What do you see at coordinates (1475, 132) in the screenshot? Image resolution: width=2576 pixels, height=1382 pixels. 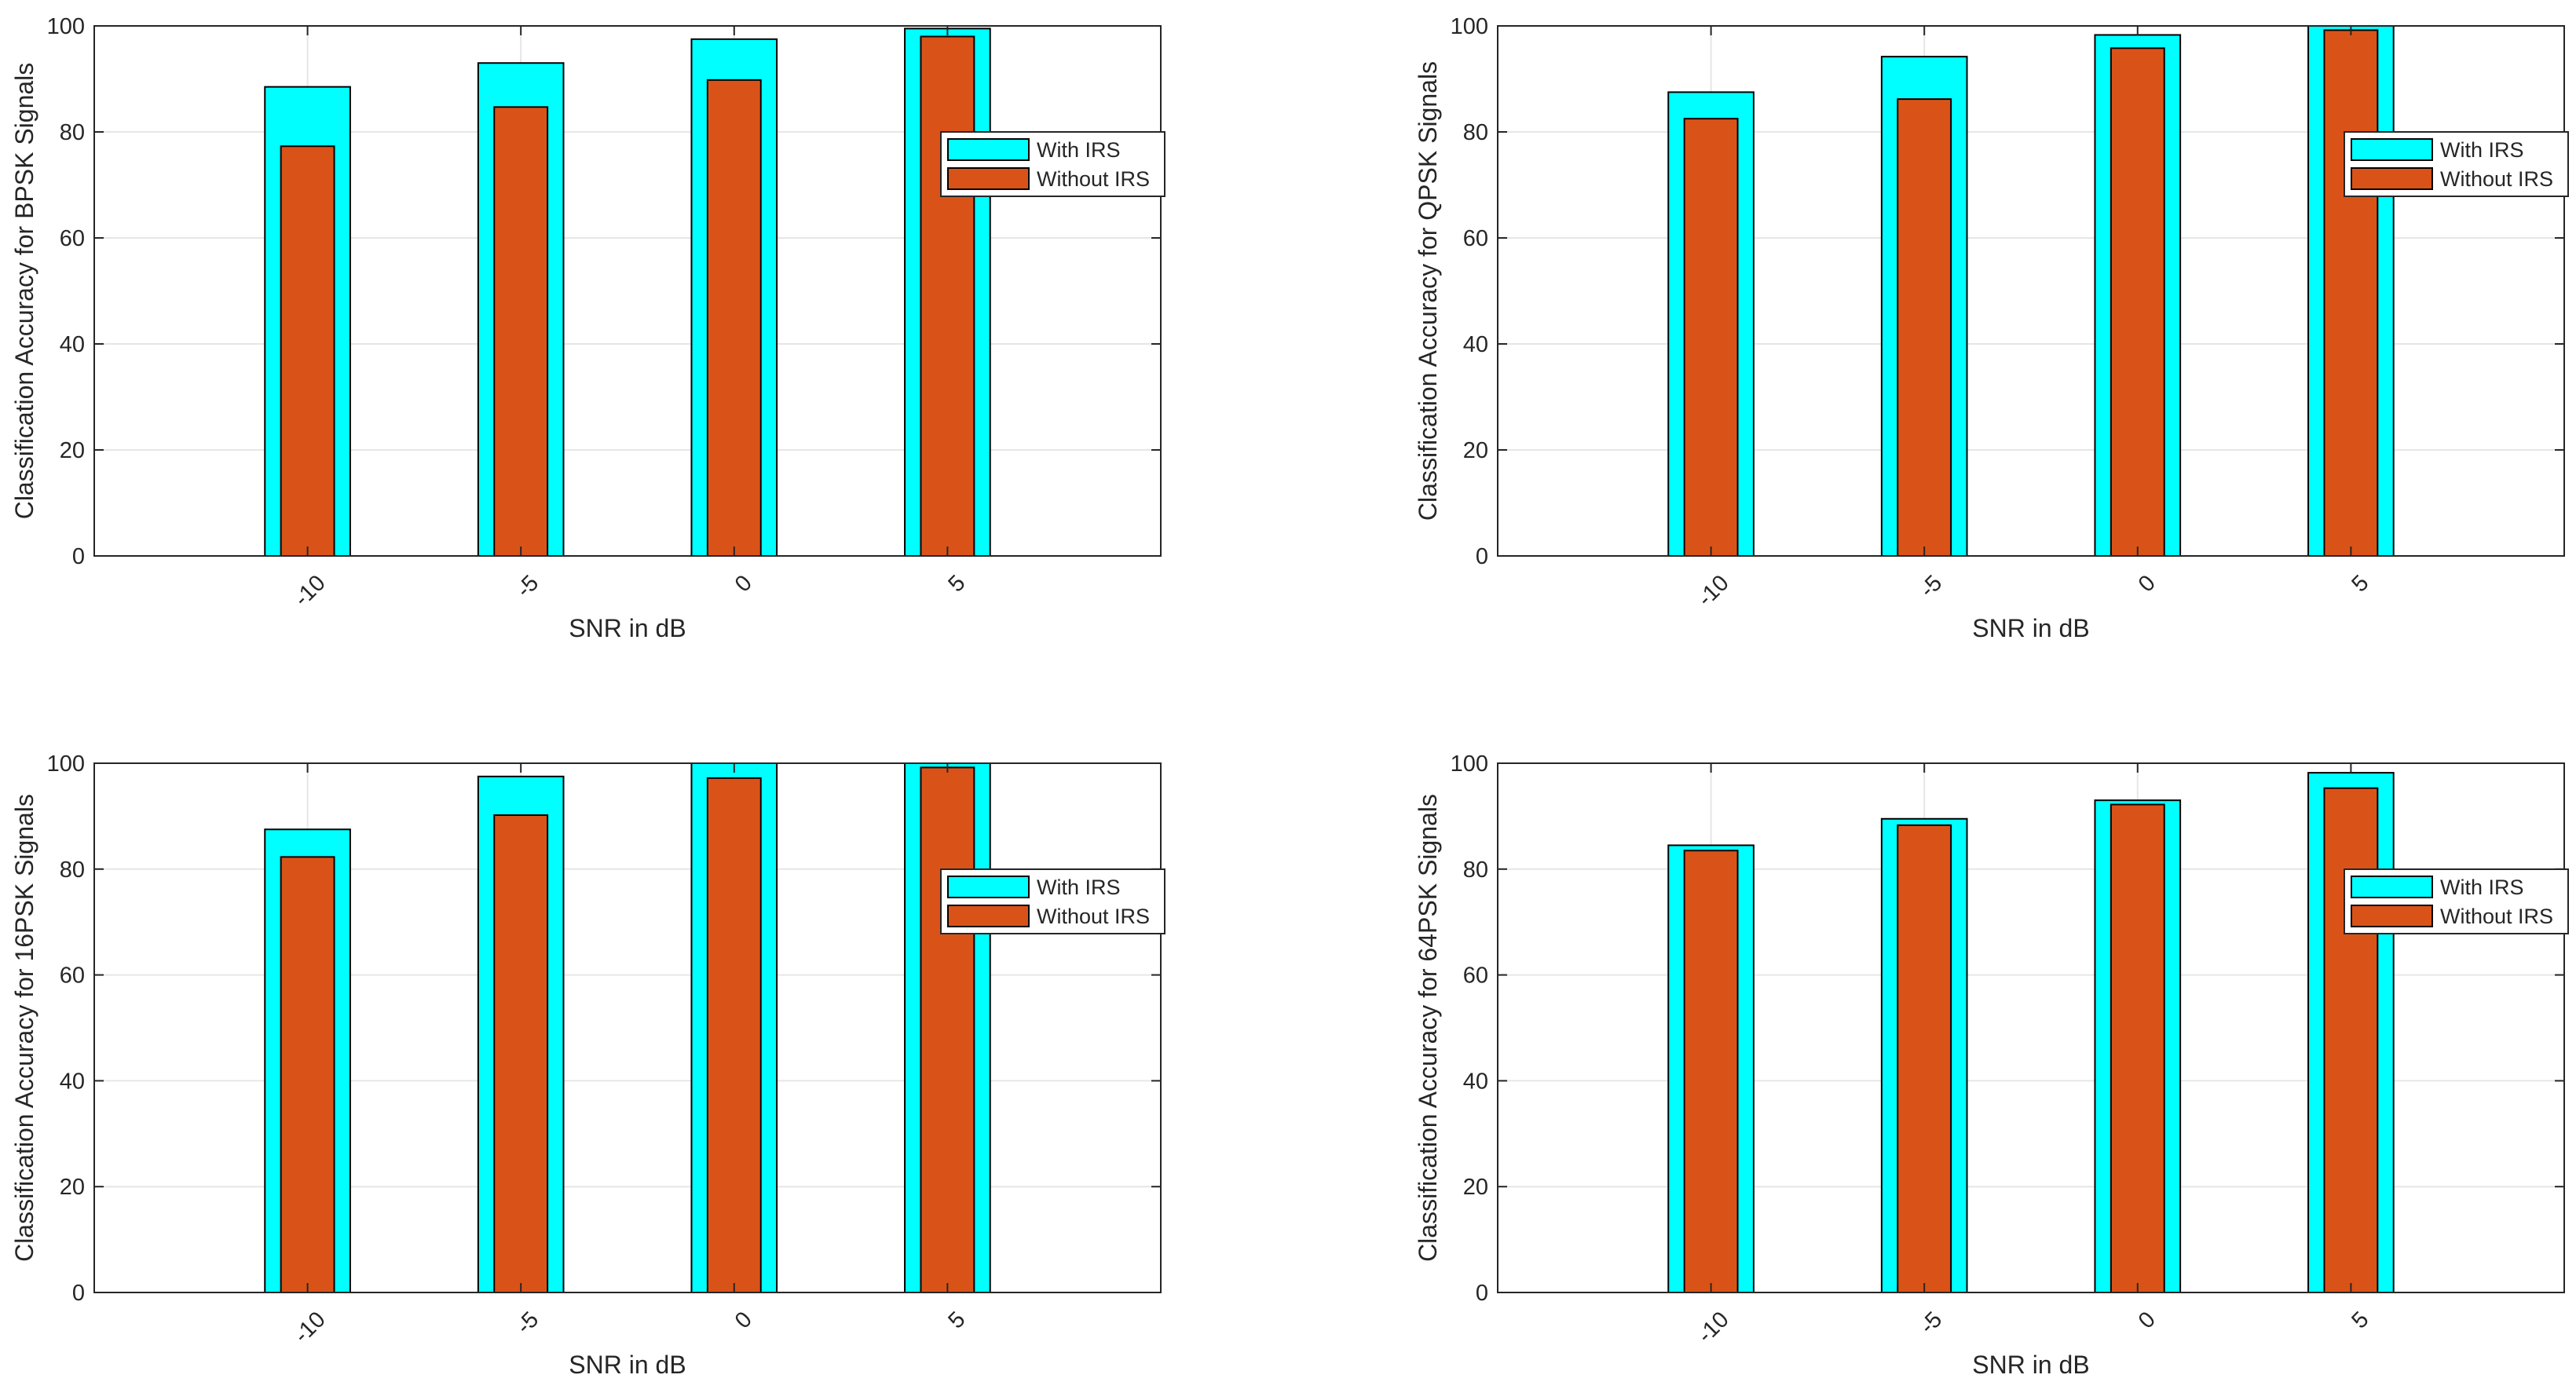 I see `chart-top-right-ytick-label-4: 80` at bounding box center [1475, 132].